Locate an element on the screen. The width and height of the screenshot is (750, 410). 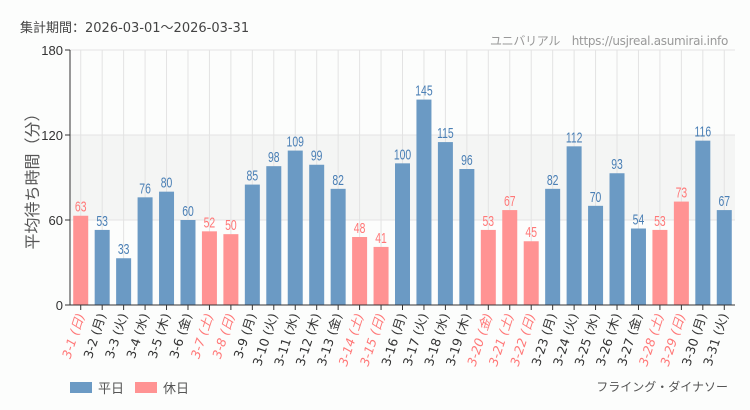
x-tick-label: 3-6 (金) is located at coordinates (180, 335).